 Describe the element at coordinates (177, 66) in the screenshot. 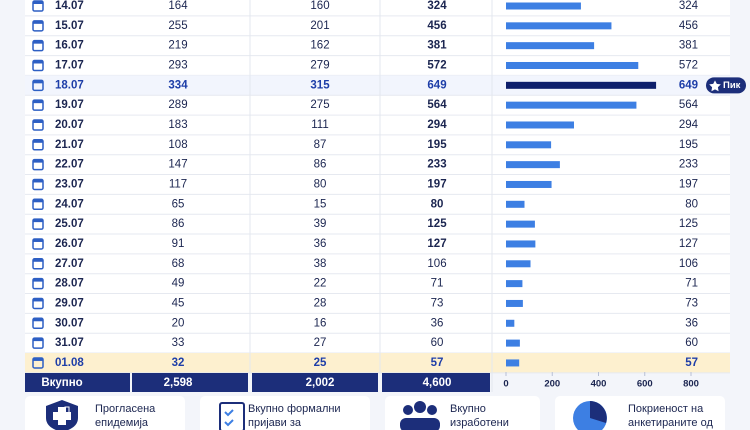

I see `cell-value: 293` at that location.